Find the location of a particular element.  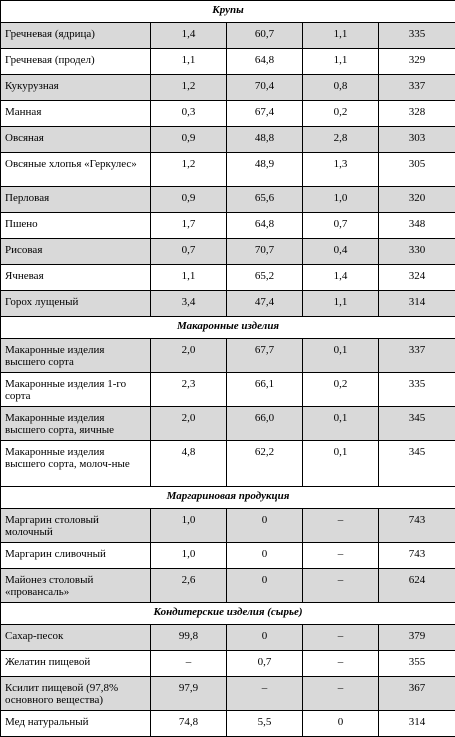

value-cell: 1,2 is located at coordinates (189, 88).